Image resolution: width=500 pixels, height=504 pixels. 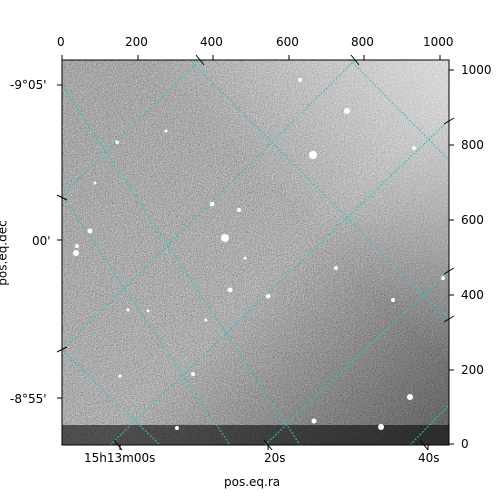 I want to click on bottom-tick-label: 20s, so click(x=275, y=458).